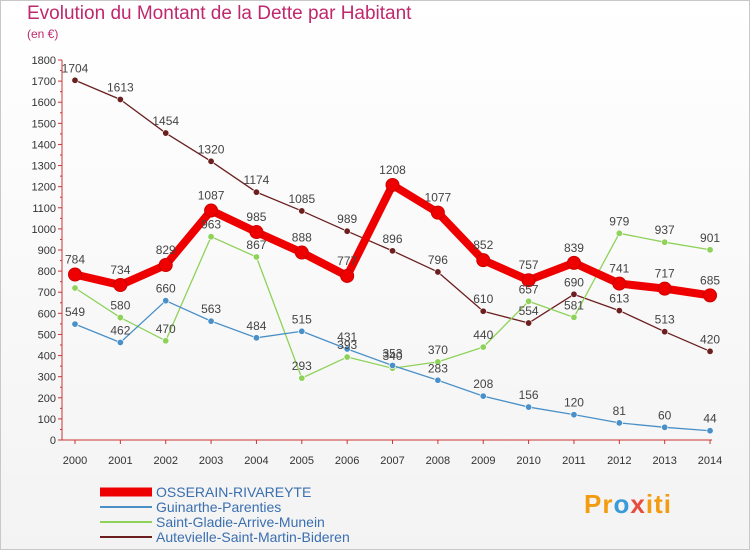  What do you see at coordinates (665, 415) in the screenshot?
I see `data-label: 60` at bounding box center [665, 415].